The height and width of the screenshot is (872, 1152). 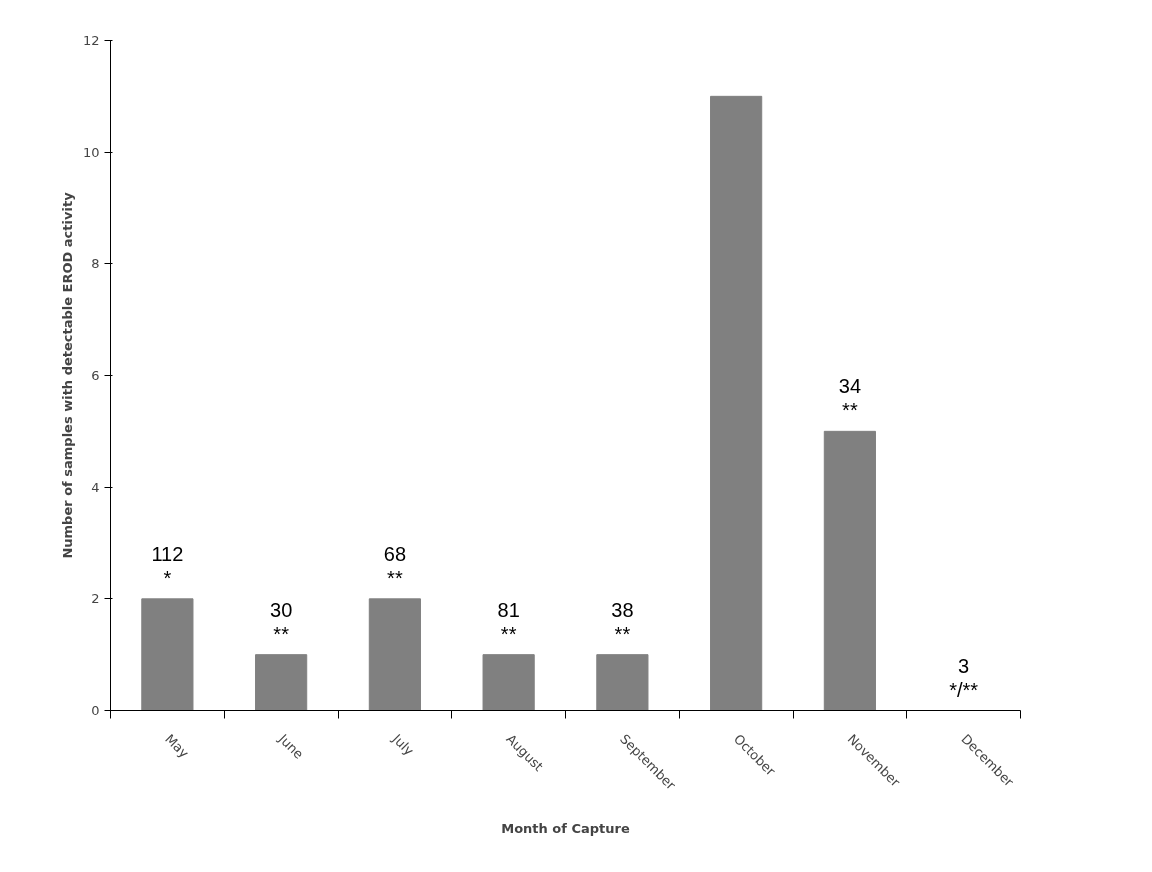 What do you see at coordinates (565, 828) in the screenshot?
I see `x-axis-title: Month of Capture` at bounding box center [565, 828].